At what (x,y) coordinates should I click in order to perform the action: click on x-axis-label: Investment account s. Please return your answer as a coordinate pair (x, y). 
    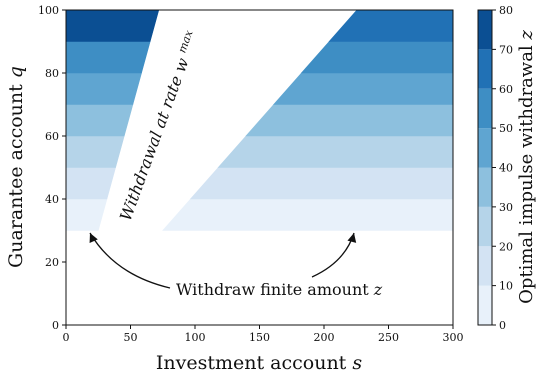
    Looking at the image, I should click on (259, 363).